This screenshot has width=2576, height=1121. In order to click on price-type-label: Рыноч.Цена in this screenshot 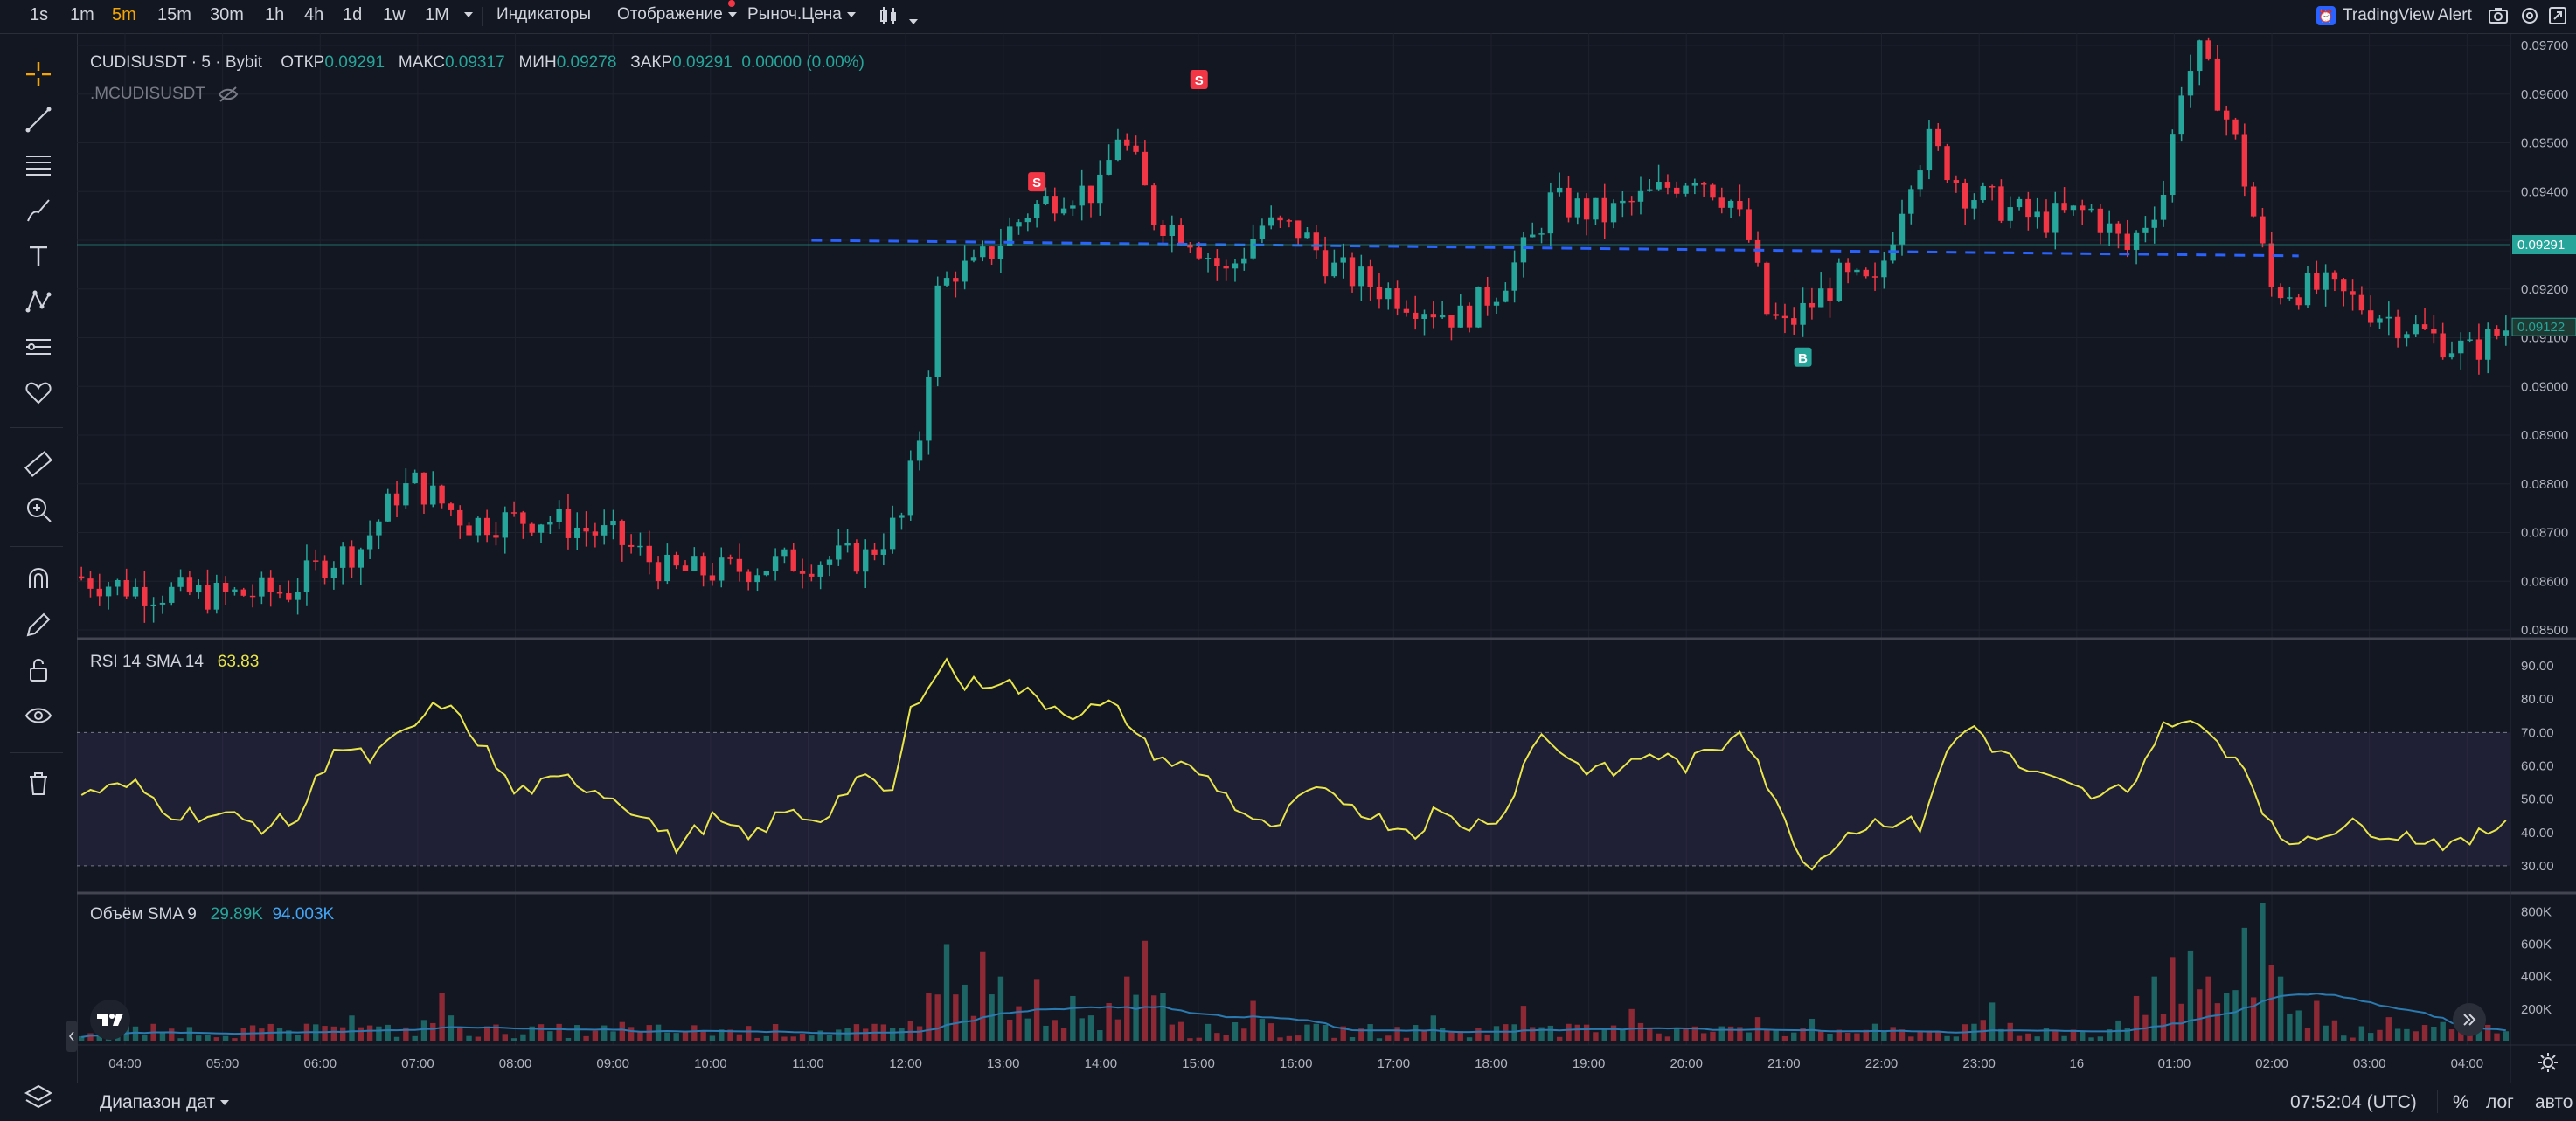, I will do `click(795, 15)`.